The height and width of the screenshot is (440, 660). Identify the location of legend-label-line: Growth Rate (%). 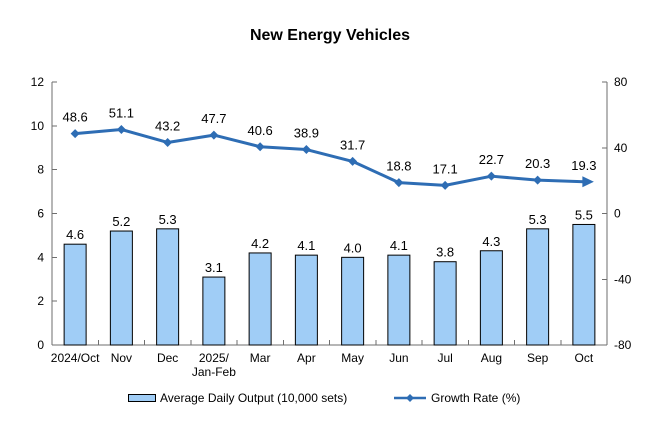
(476, 398).